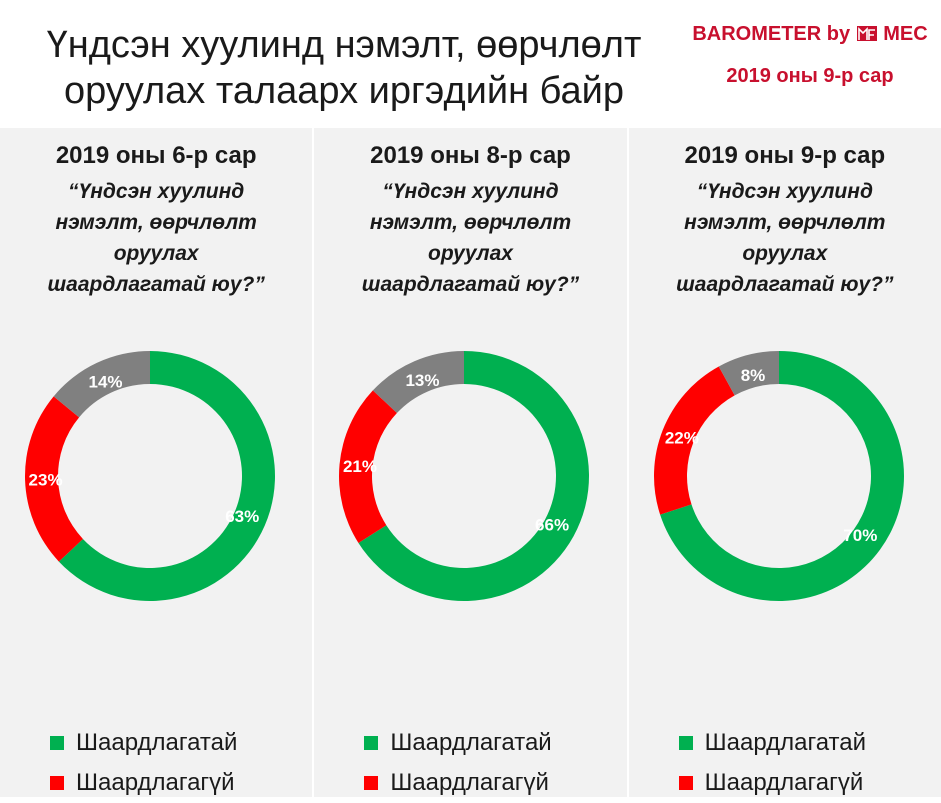  What do you see at coordinates (156, 155) in the screenshot?
I see `panel-date: 2019 оны 6-р сар` at bounding box center [156, 155].